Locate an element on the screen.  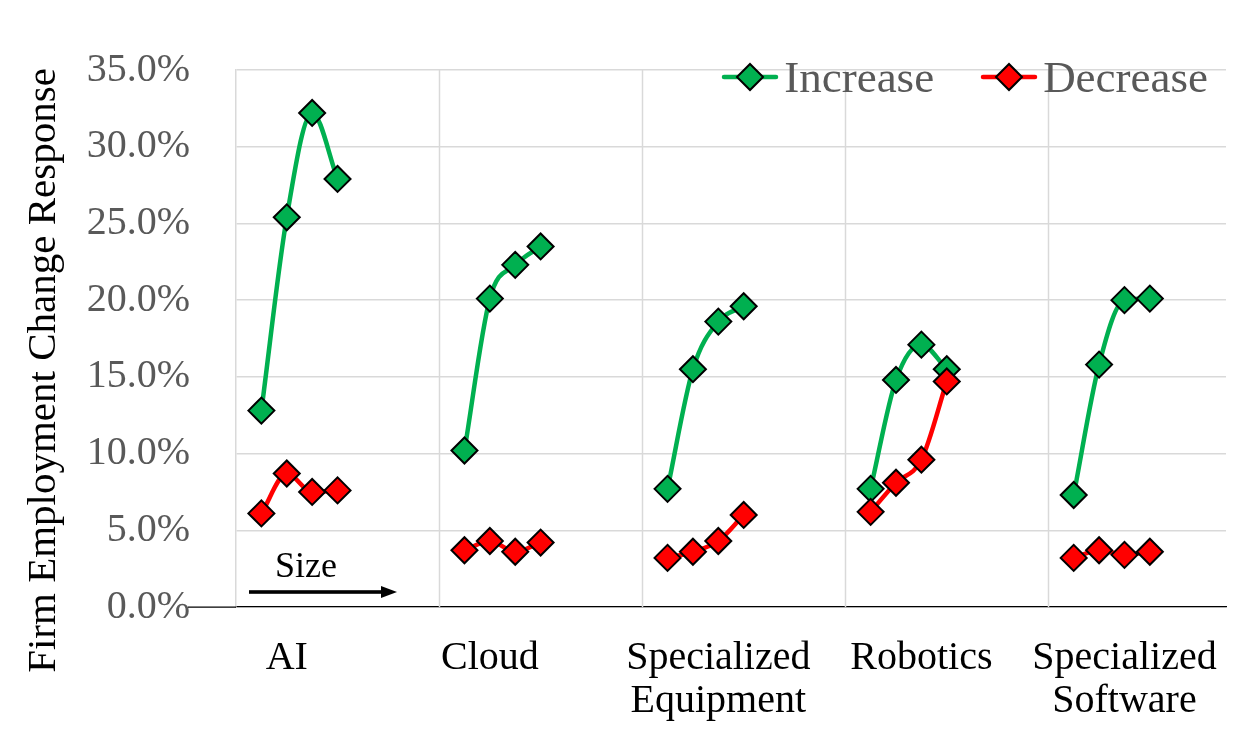
x-tick-label: Cloud is located at coordinates (489, 656).